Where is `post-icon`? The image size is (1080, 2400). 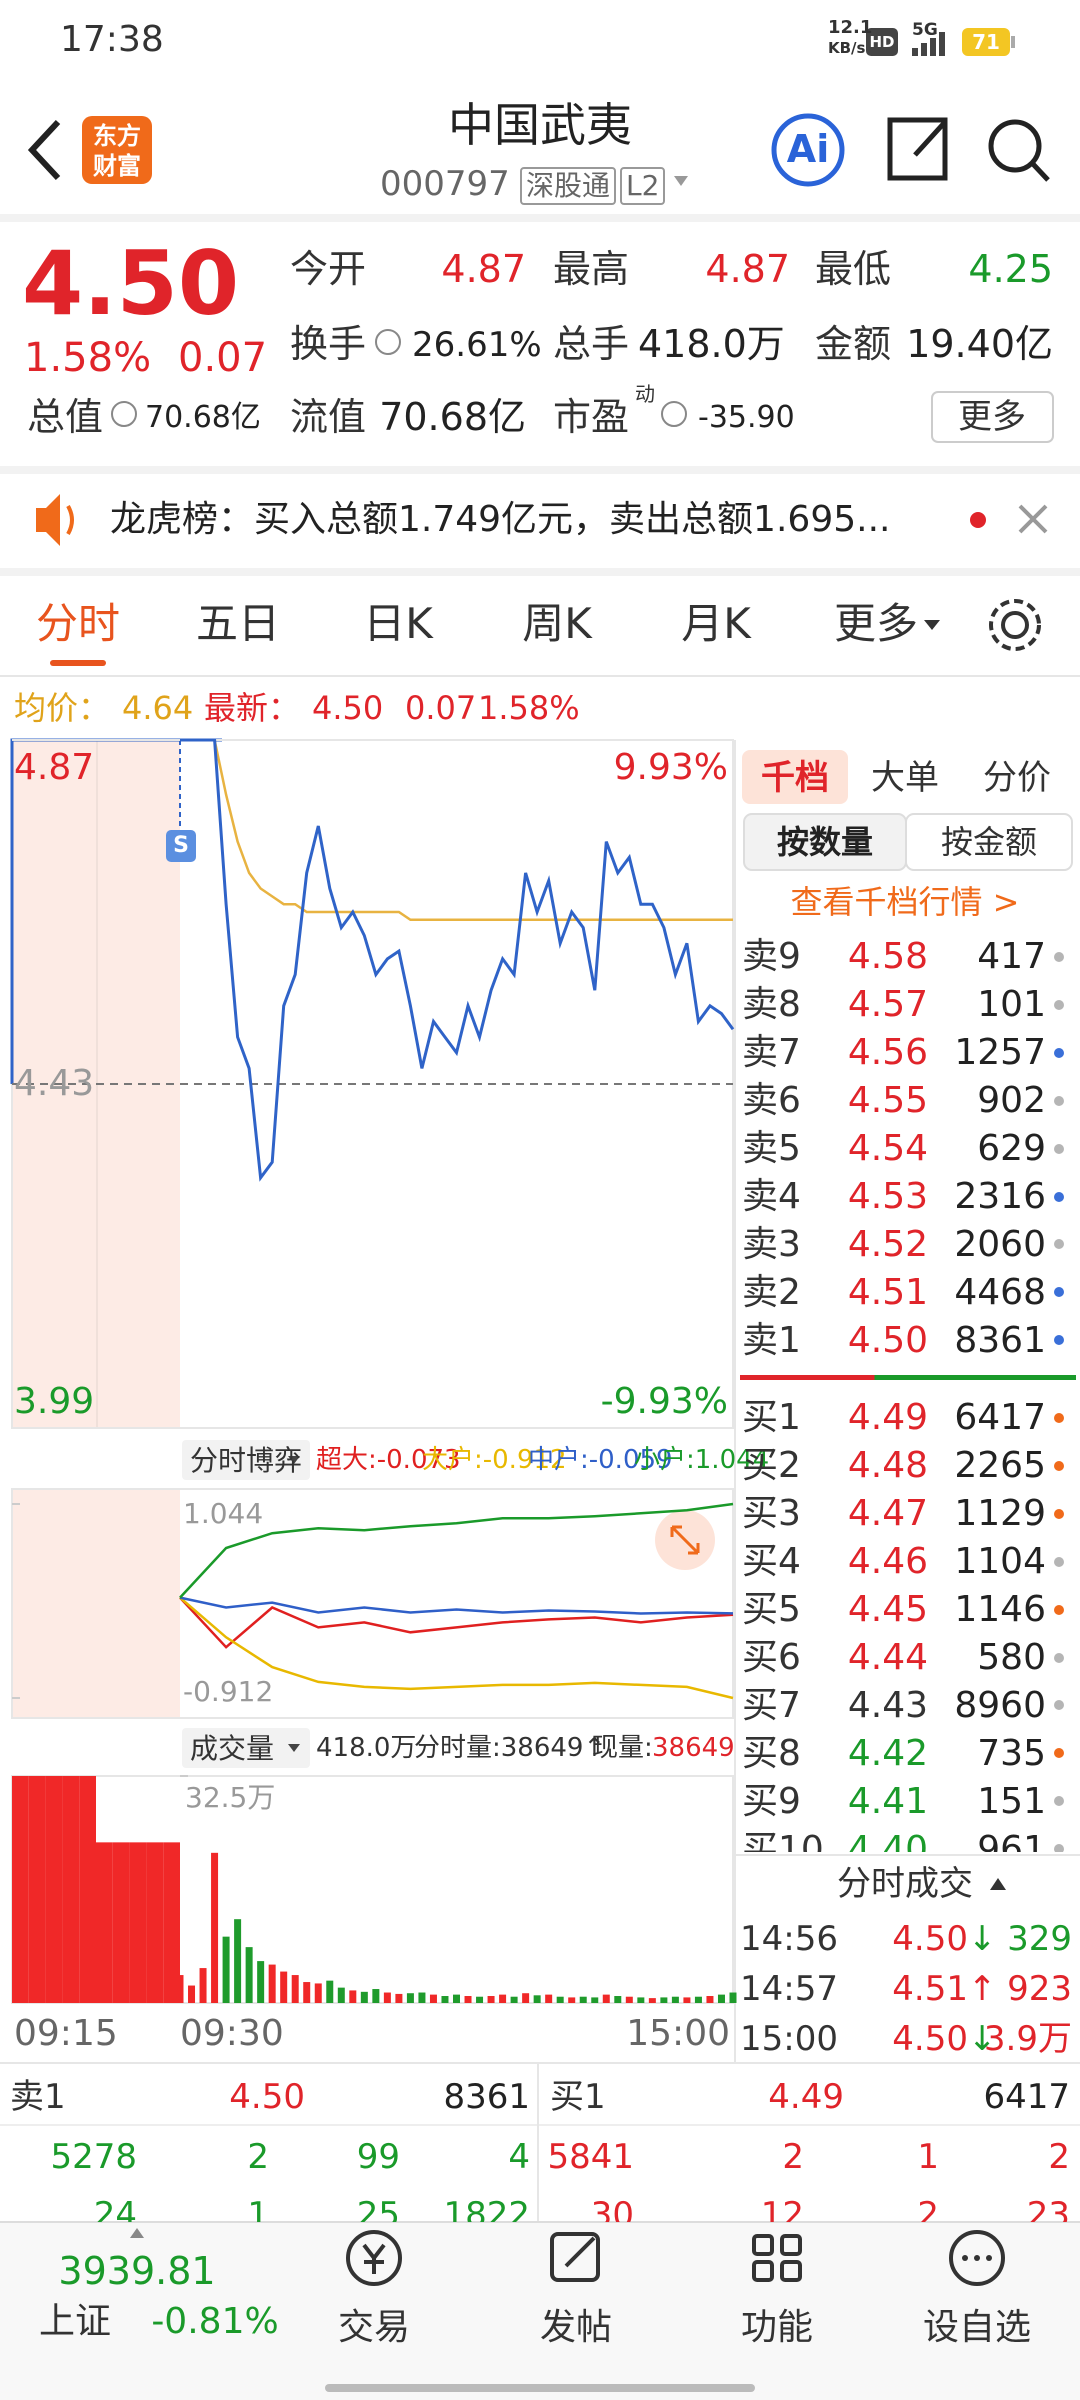 post-icon is located at coordinates (575, 2257).